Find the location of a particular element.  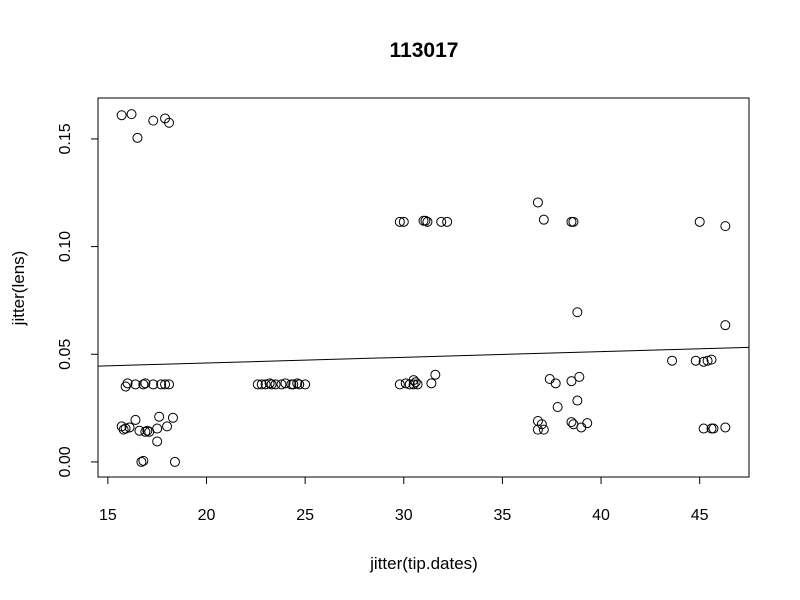

y-tick-label: 0.15 is located at coordinates (65, 138).